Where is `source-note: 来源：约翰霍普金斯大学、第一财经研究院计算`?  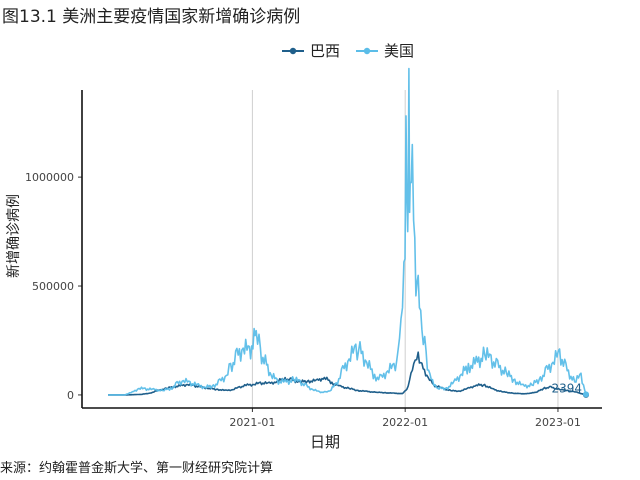
source-note: 来源：约翰霍普金斯大学、第一财经研究院计算 is located at coordinates (137, 468).